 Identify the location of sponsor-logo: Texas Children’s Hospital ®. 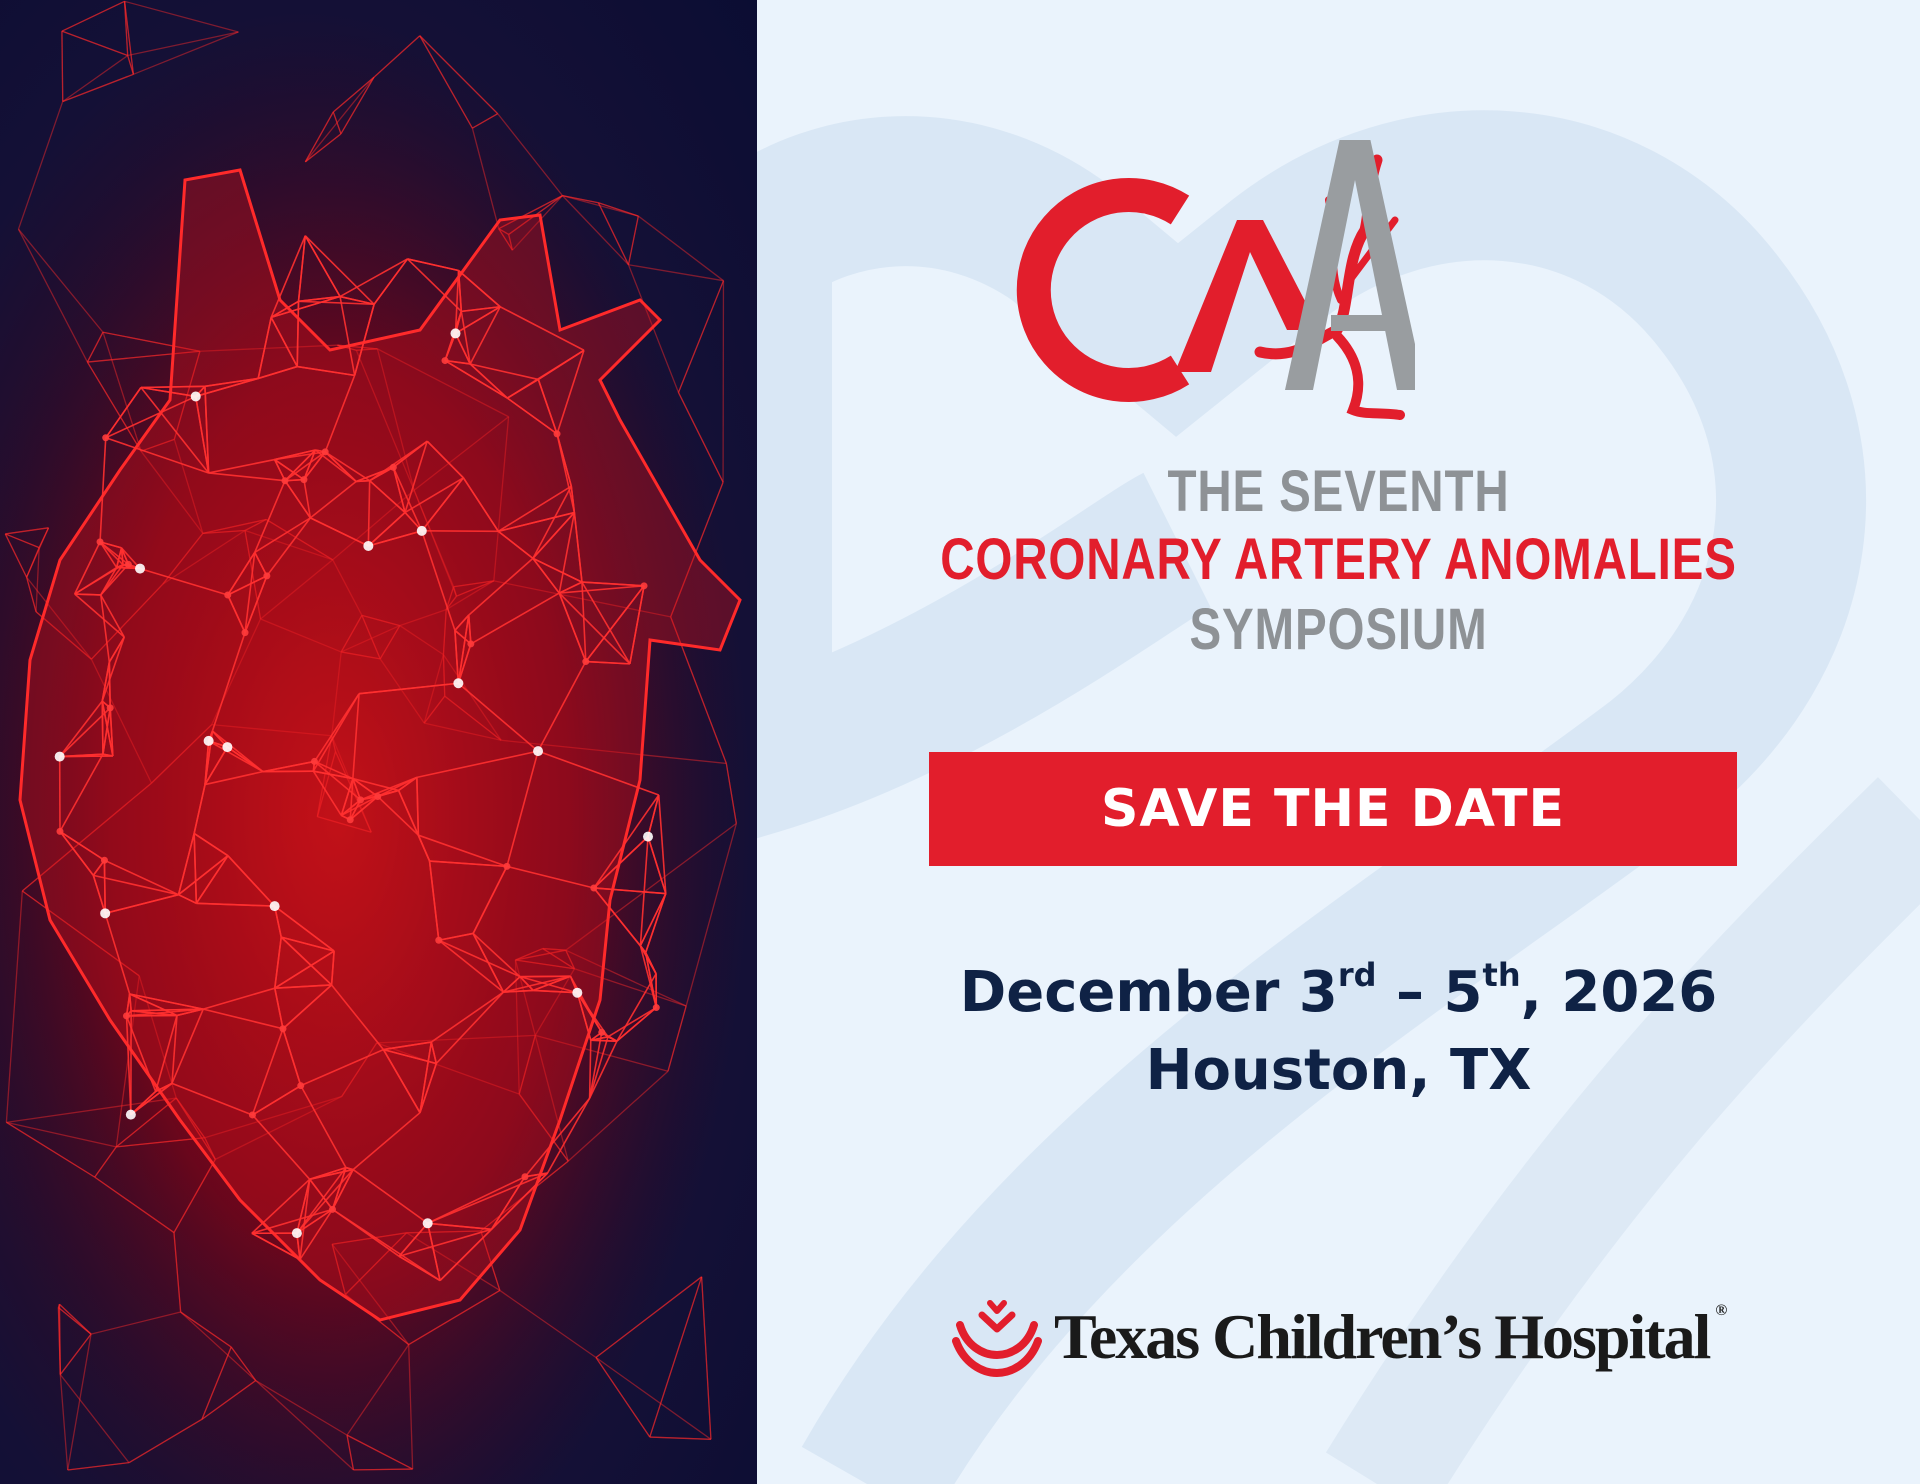
(1339, 1337).